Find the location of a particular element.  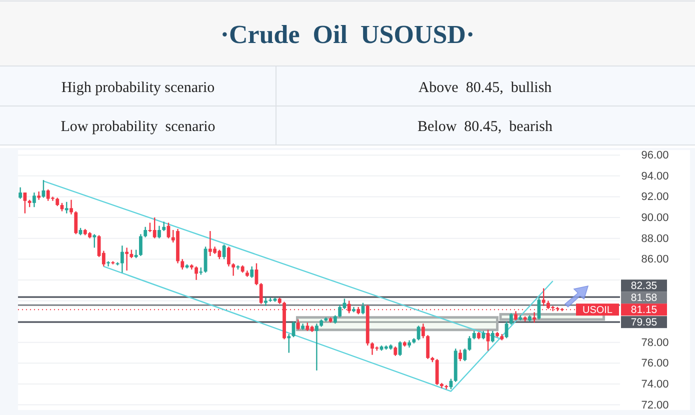

chart-title: ·Crude Oil USOUSD· is located at coordinates (347, 34).